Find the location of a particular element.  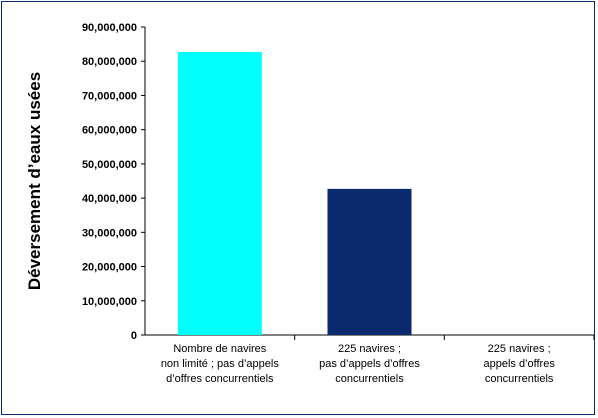

category-label: Nombre de navires is located at coordinates (219, 349).